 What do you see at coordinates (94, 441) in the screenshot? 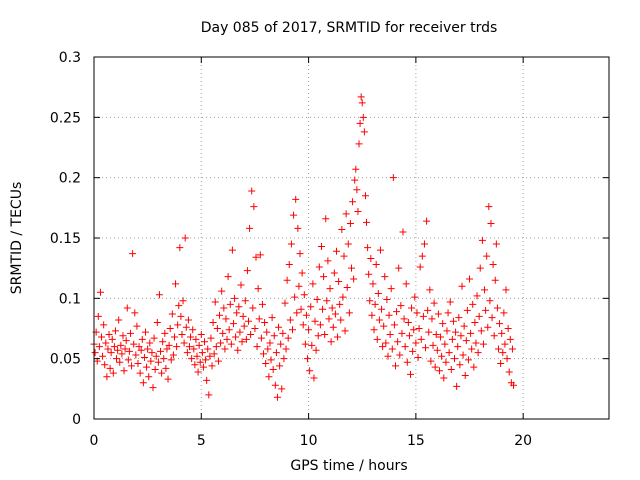
I see `x-tick-label: 0` at bounding box center [94, 441].